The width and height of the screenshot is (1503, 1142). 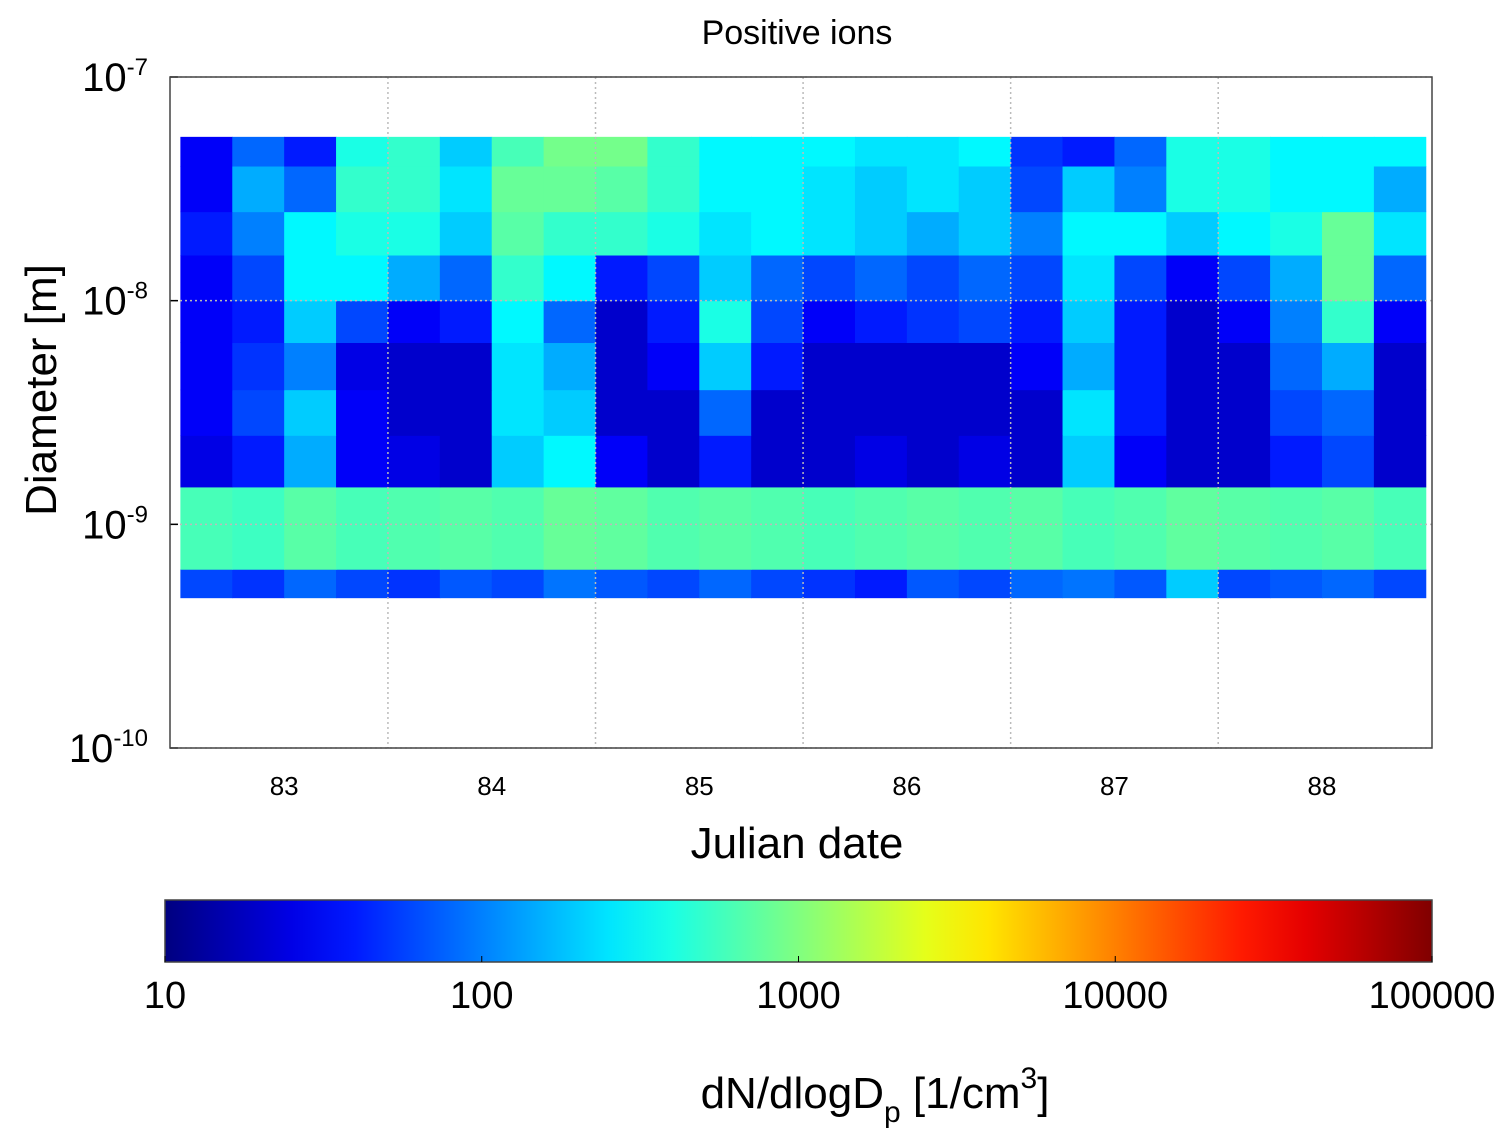 What do you see at coordinates (798, 931) in the screenshot?
I see `colorbar` at bounding box center [798, 931].